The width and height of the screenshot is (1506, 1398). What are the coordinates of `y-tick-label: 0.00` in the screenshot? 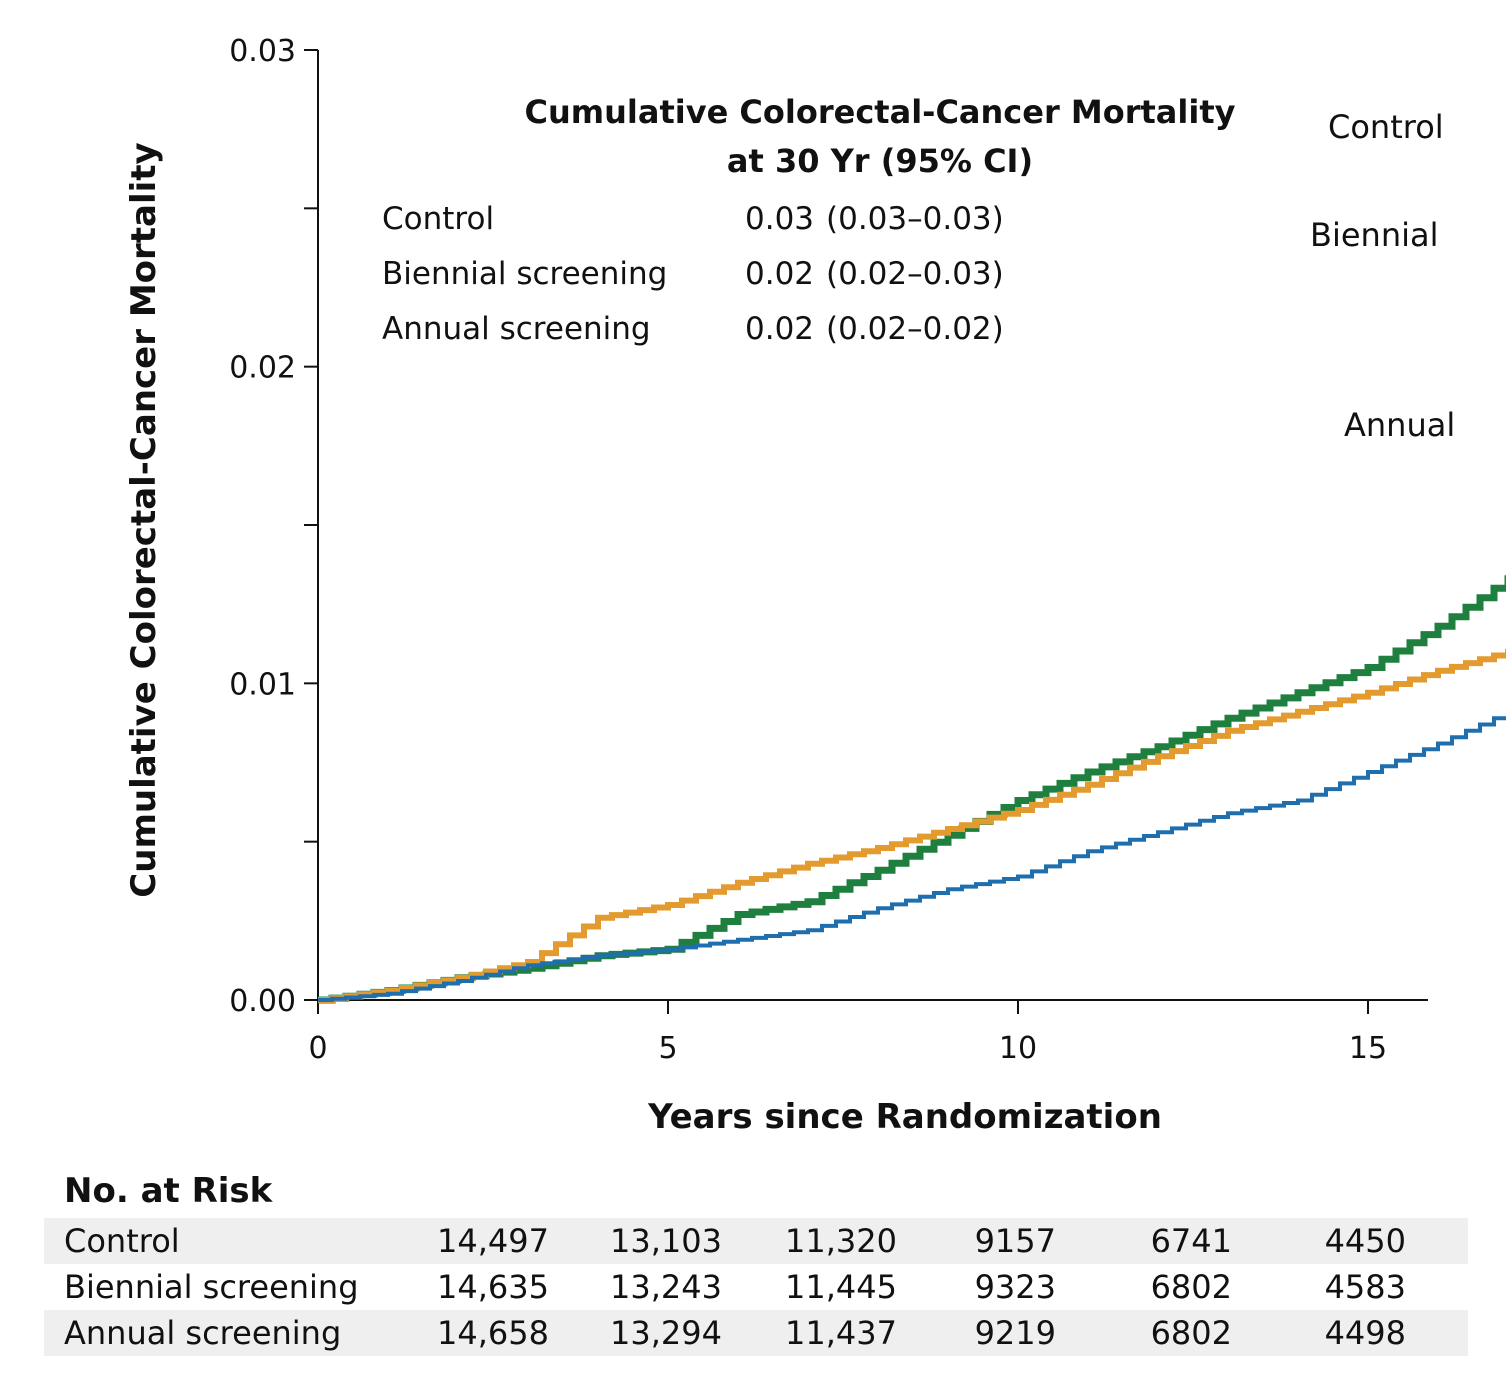 It's located at (262, 1001).